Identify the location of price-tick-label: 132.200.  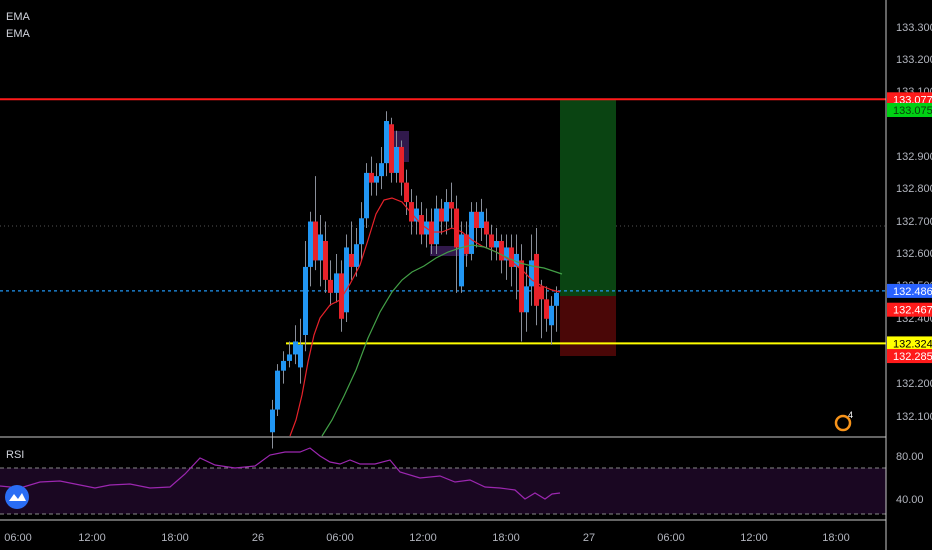
(914, 384).